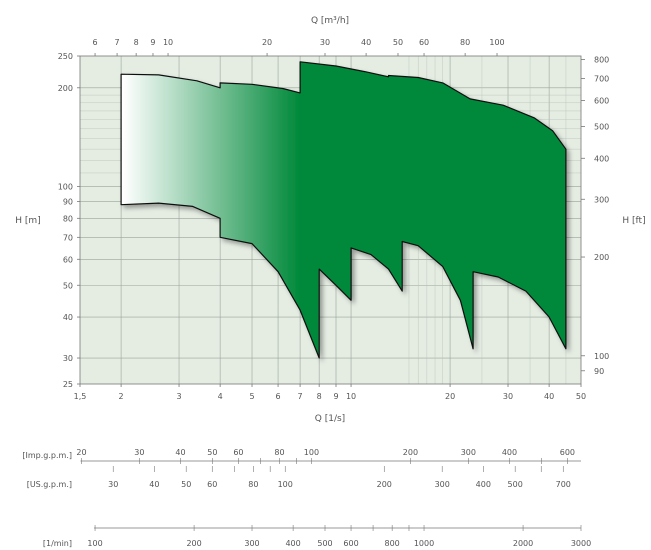  What do you see at coordinates (278, 396) in the screenshot?
I see `x-tick-label: 6` at bounding box center [278, 396].